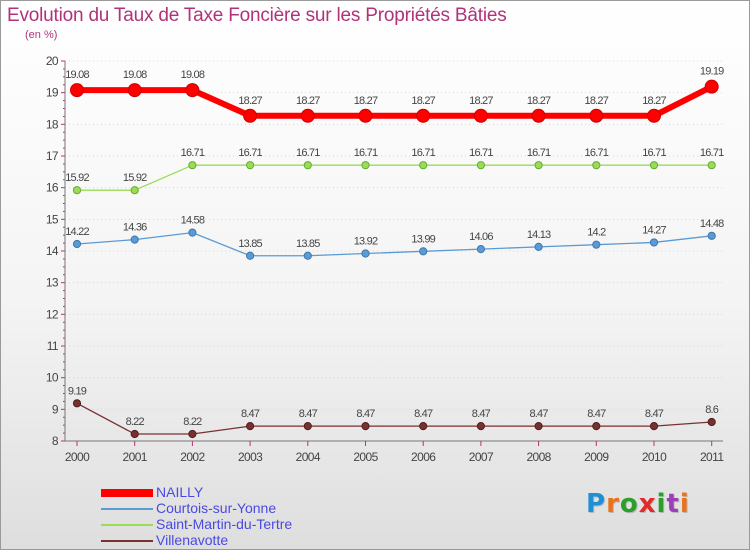 This screenshot has width=750, height=550. Describe the element at coordinates (224, 524) in the screenshot. I see `legend-label-saint-martin: Saint-Martin-du-Tertre` at that location.